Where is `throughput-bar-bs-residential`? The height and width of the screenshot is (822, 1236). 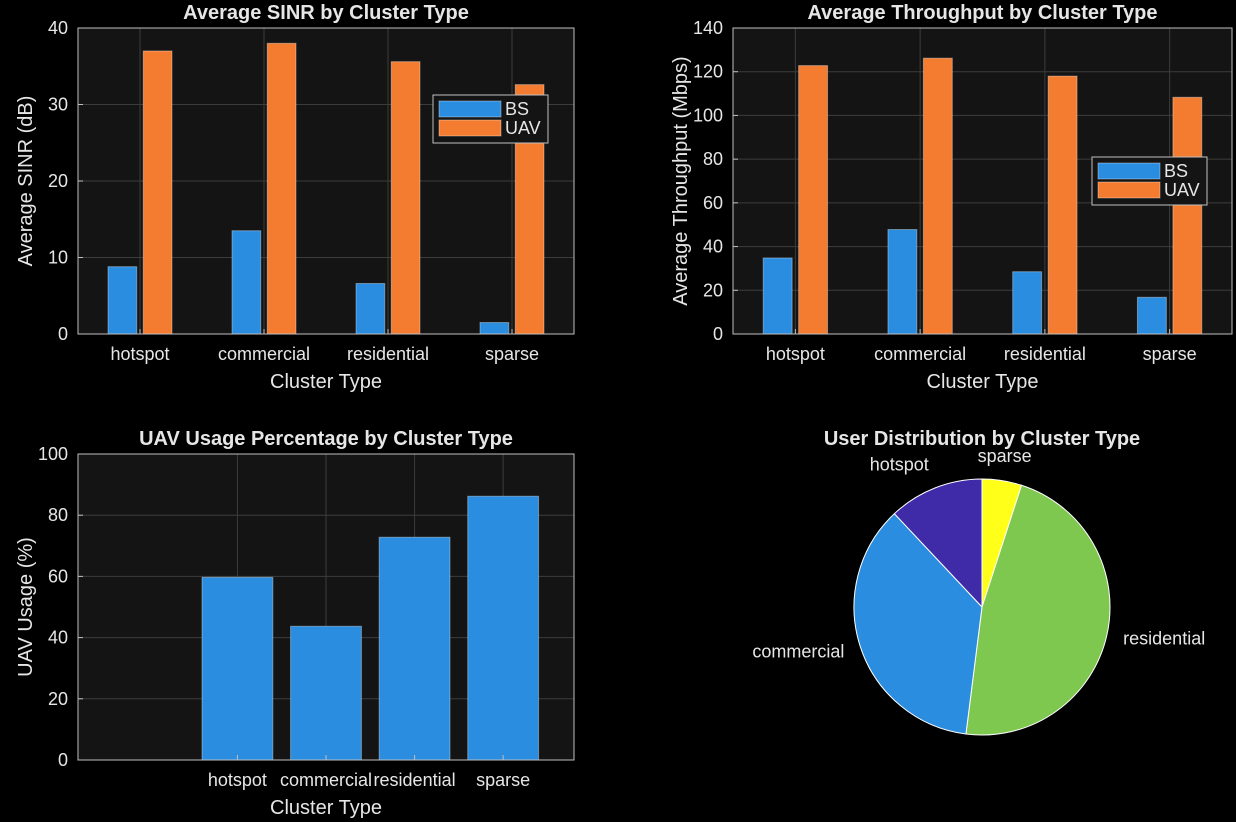
throughput-bar-bs-residential is located at coordinates (1027, 303).